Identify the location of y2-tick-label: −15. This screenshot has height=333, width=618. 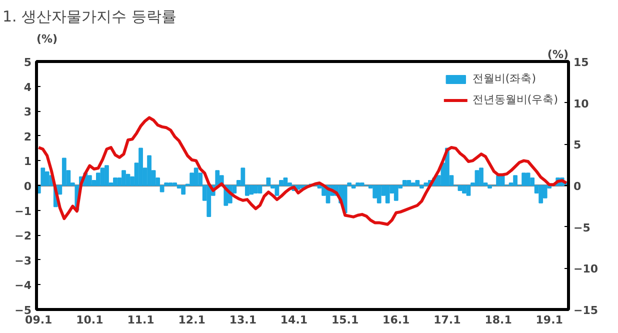
(586, 310).